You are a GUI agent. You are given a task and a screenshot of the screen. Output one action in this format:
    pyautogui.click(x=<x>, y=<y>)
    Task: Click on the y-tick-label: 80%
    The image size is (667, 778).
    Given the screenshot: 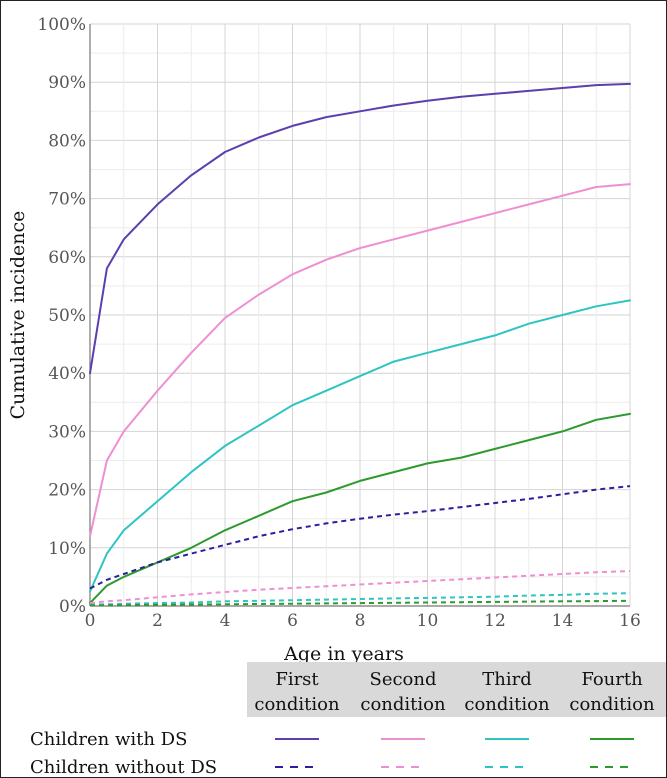 What is the action you would take?
    pyautogui.click(x=67, y=141)
    